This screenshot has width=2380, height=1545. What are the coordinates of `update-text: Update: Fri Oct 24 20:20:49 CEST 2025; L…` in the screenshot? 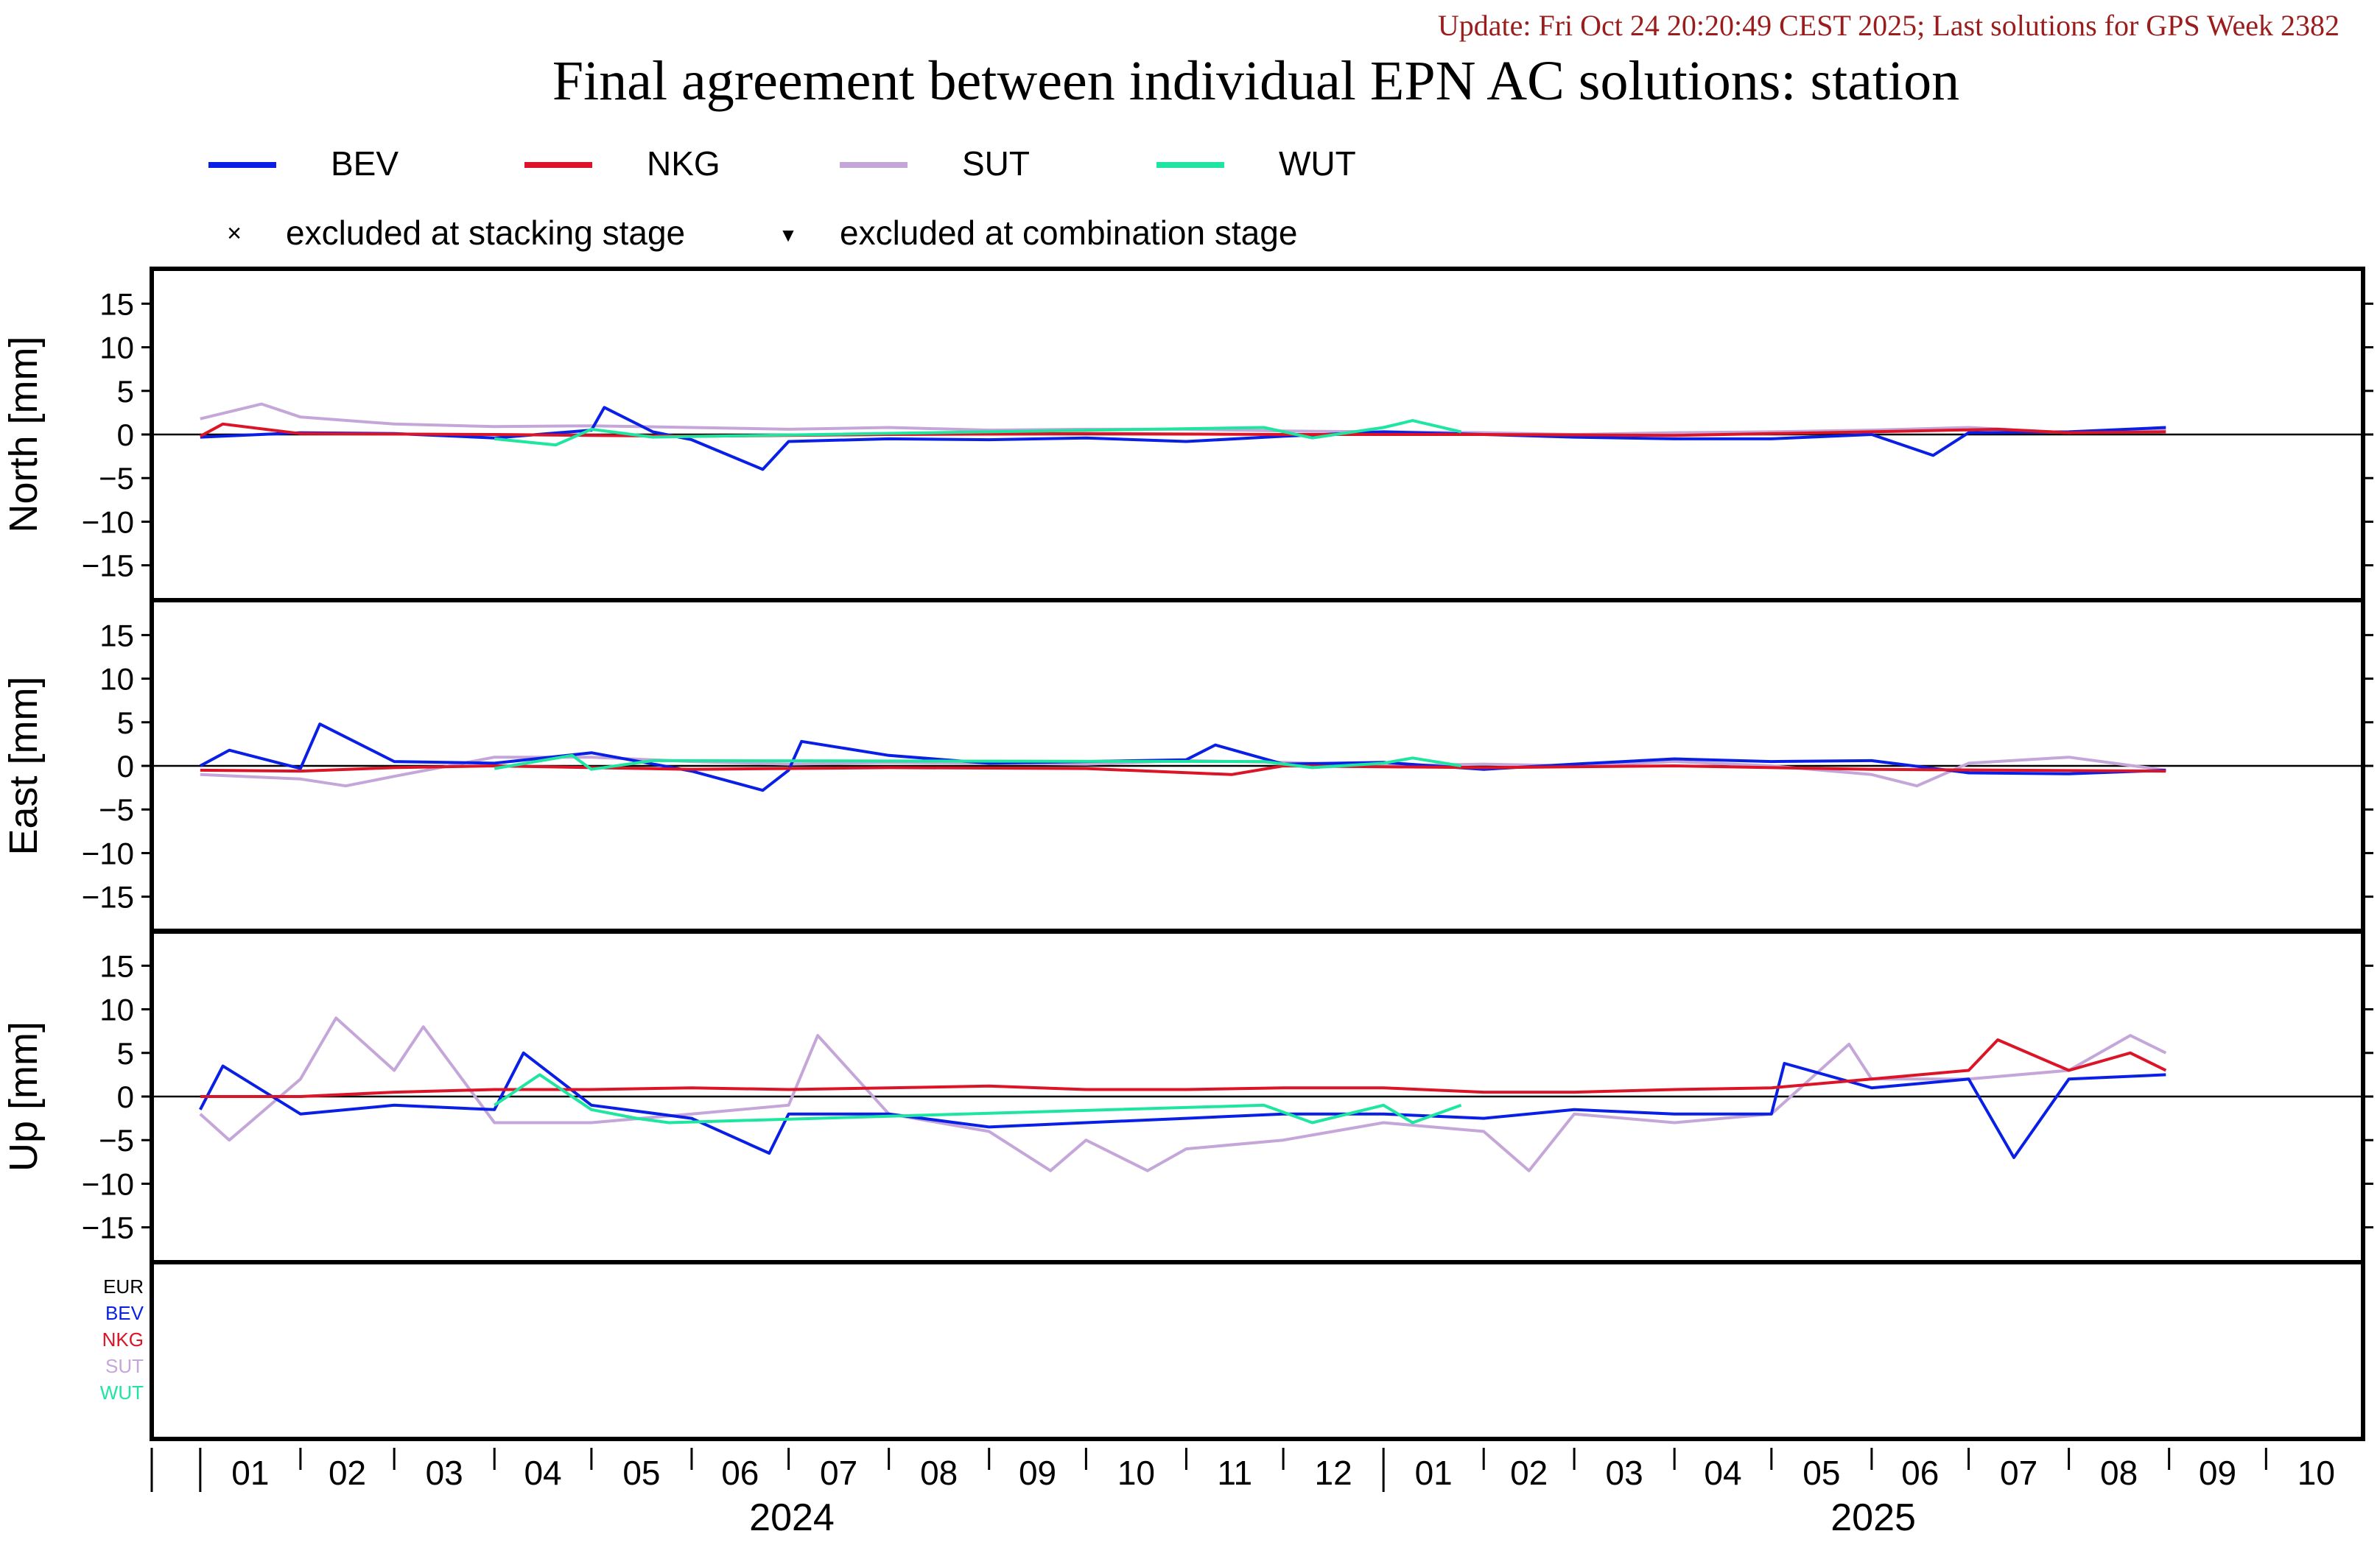 It's located at (1888, 26).